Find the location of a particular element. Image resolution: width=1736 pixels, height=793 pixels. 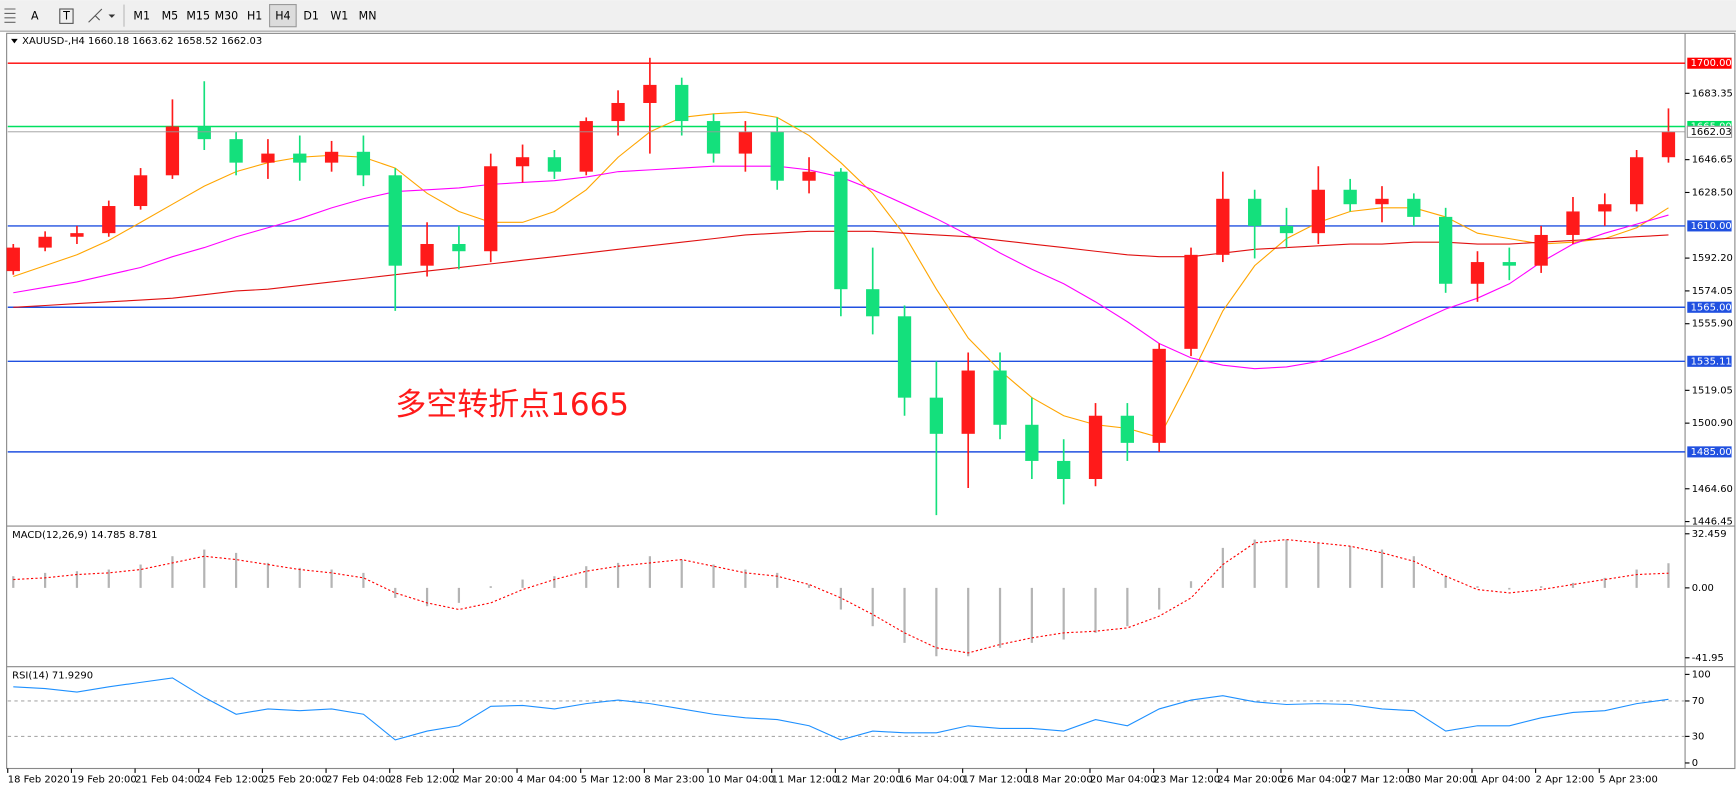

y-tick-label: 0 is located at coordinates (1695, 763).